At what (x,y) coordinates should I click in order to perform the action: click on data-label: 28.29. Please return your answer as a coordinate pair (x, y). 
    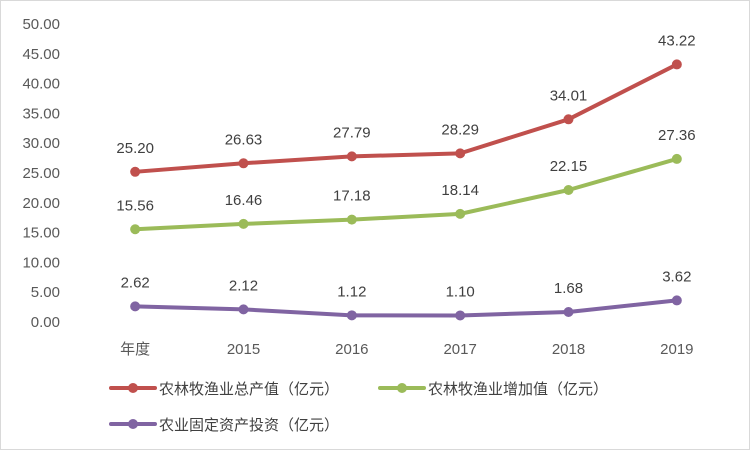
    Looking at the image, I should click on (460, 129).